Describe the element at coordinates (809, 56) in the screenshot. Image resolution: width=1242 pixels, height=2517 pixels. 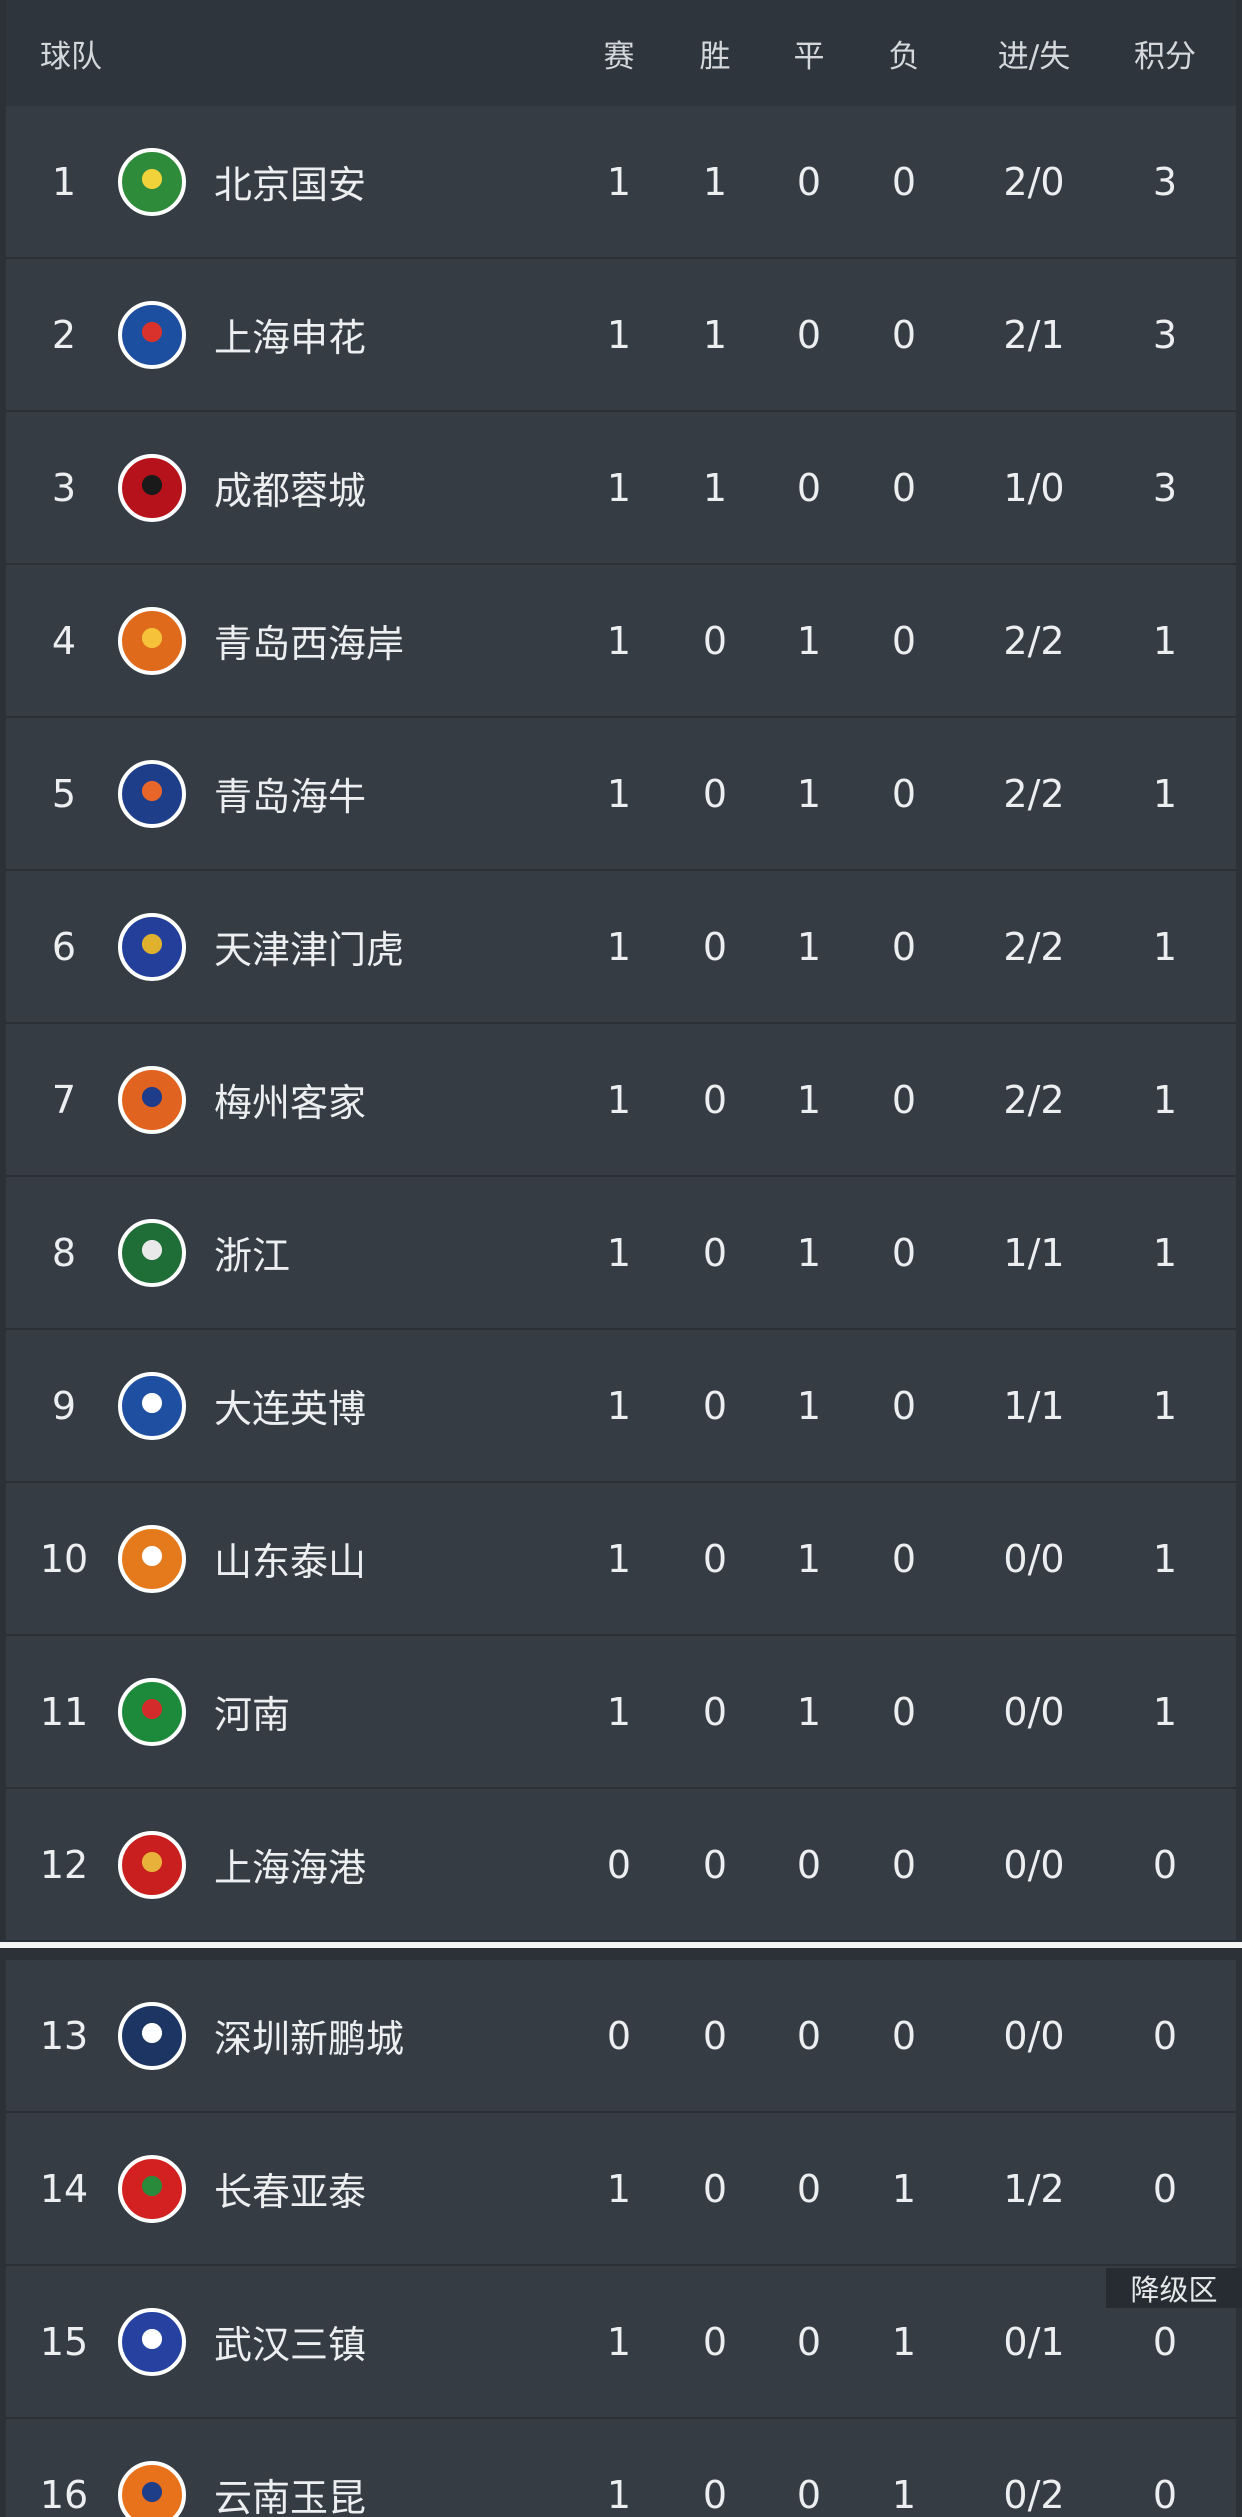
I see `header-col: 平` at that location.